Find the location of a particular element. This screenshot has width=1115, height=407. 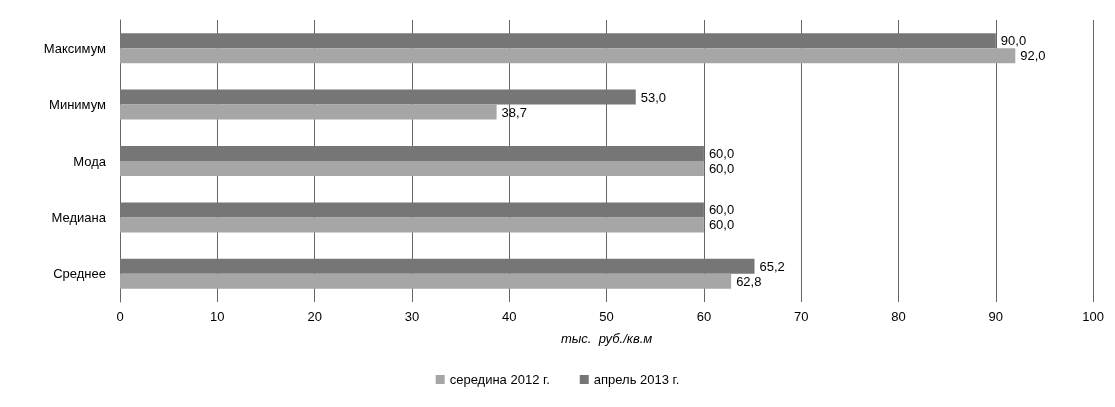

data-label: 92,0 is located at coordinates (1033, 56).